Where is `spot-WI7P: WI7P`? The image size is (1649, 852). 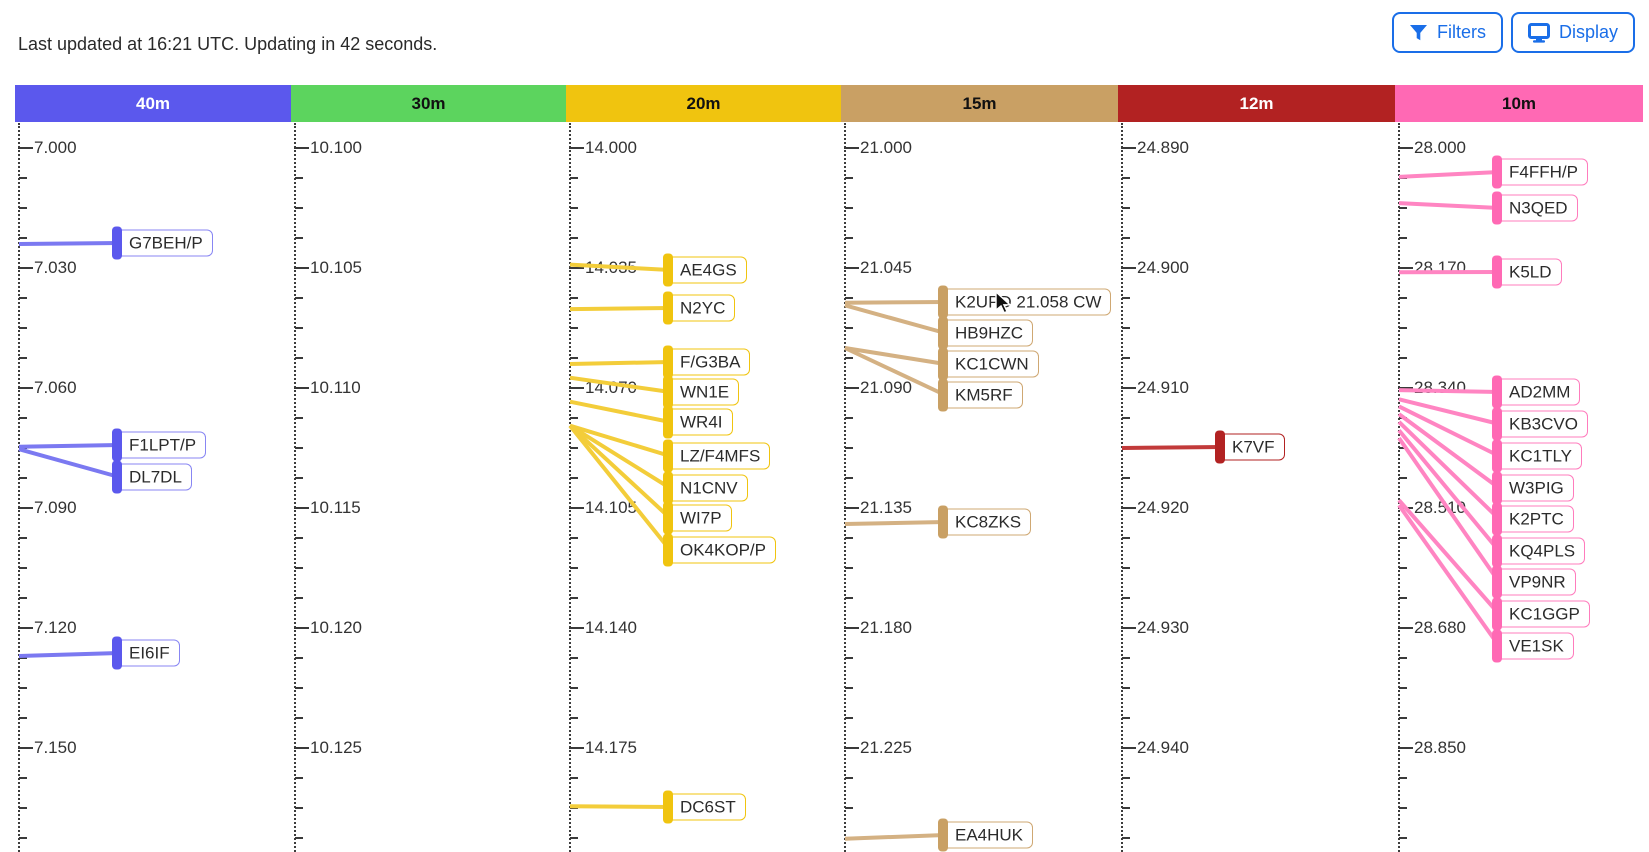 spot-WI7P: WI7P is located at coordinates (697, 518).